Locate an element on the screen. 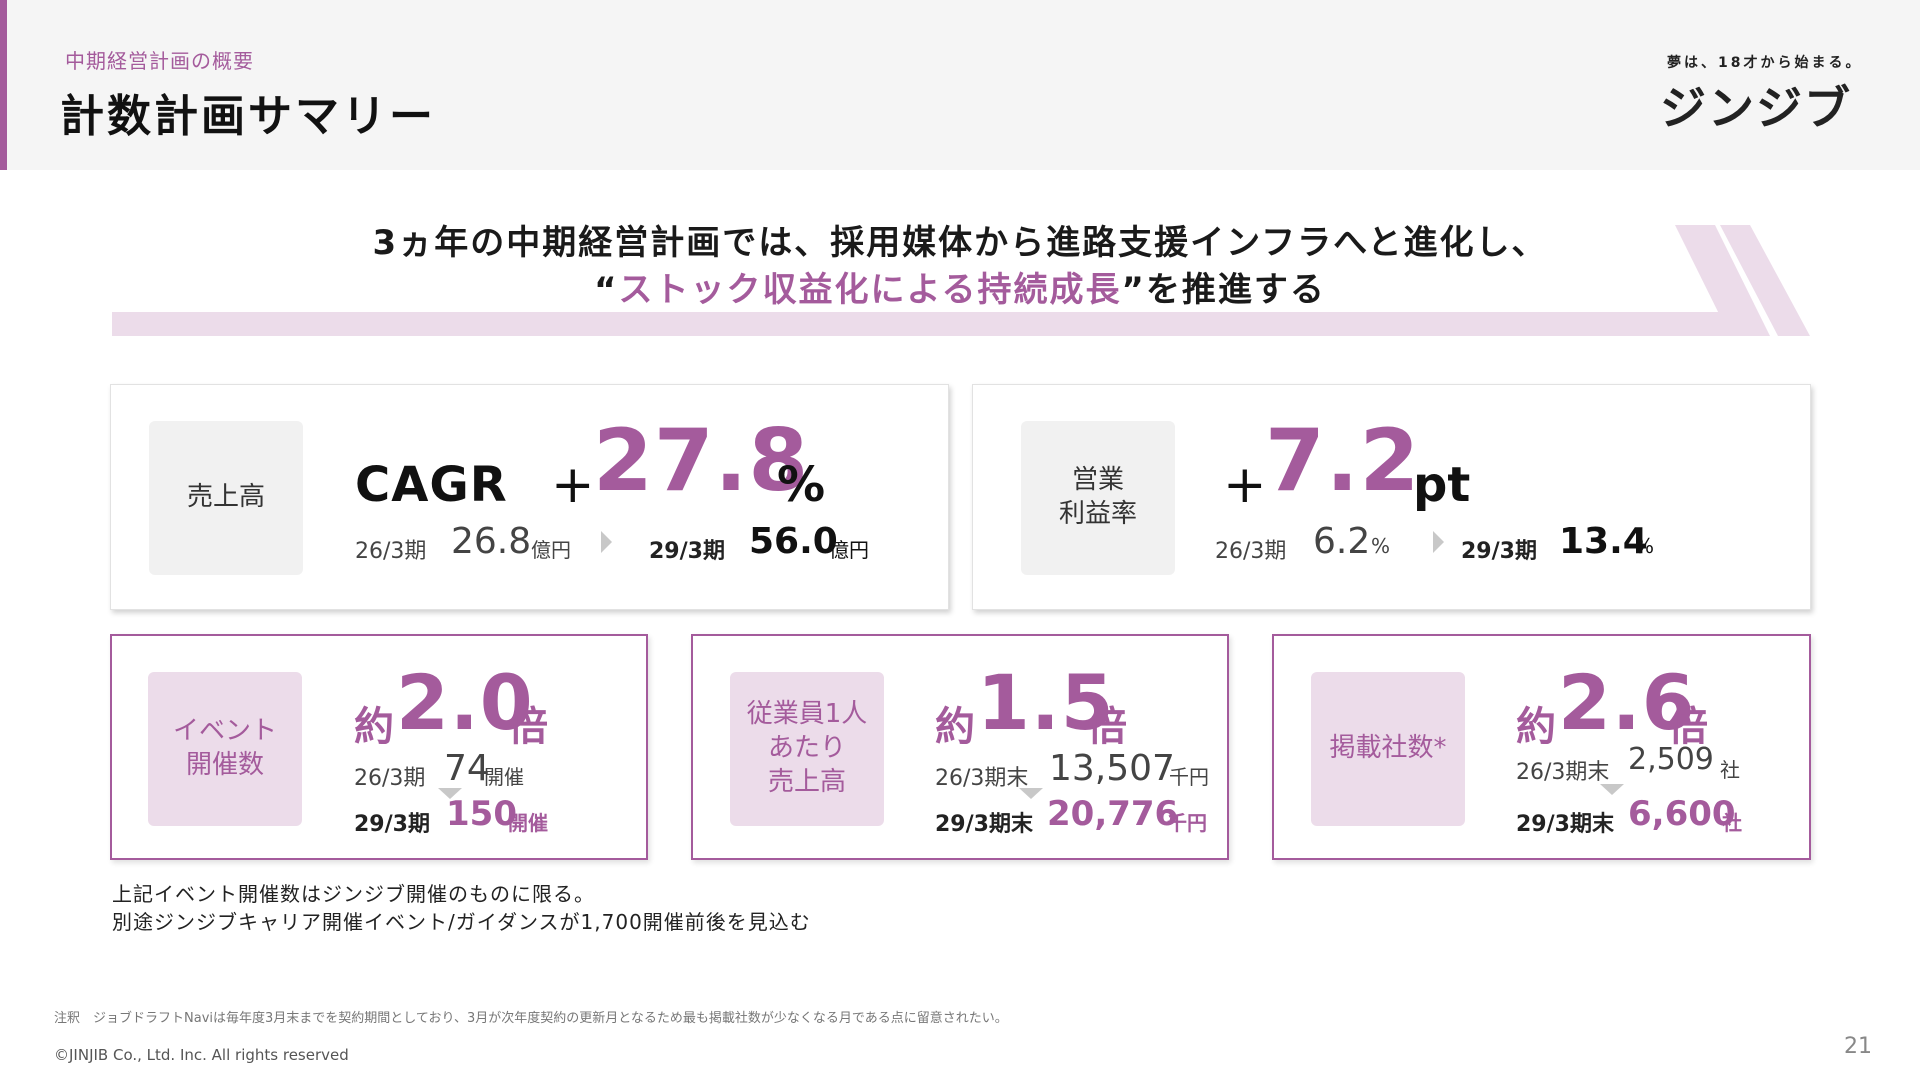 This screenshot has height=1080, width=1920. companies-to-value: 6,600 is located at coordinates (1682, 814).